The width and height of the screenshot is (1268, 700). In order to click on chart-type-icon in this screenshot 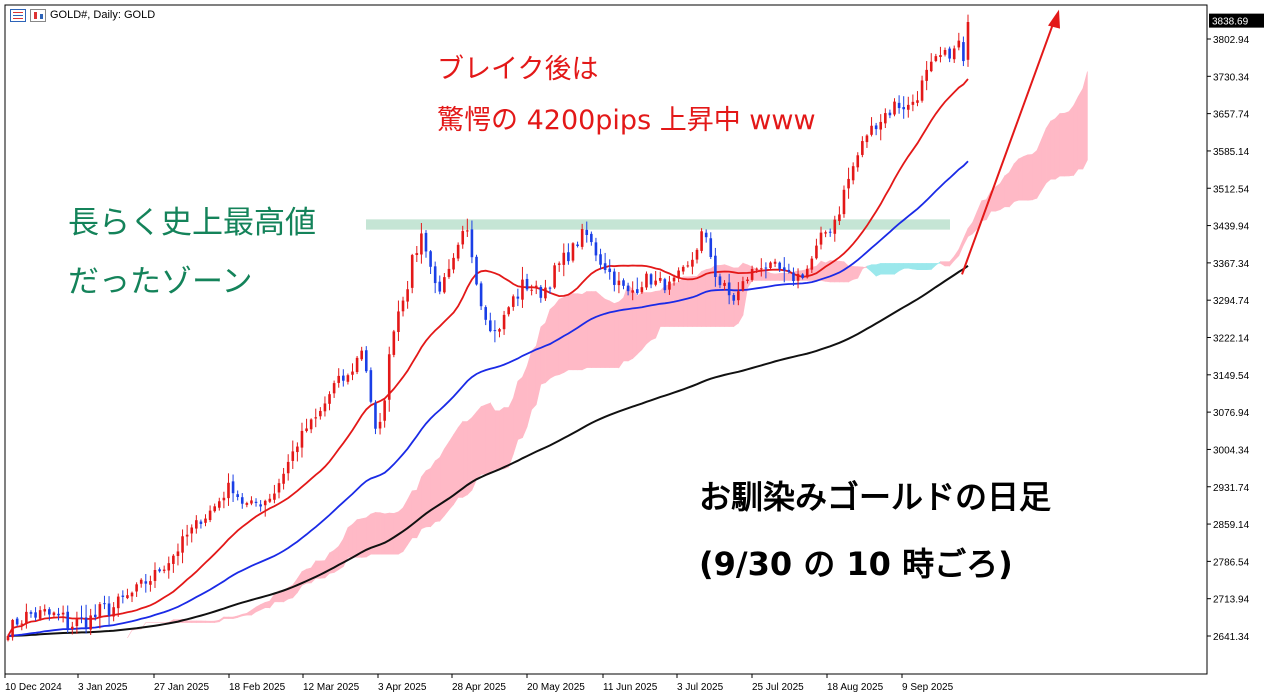, I will do `click(38, 15)`.